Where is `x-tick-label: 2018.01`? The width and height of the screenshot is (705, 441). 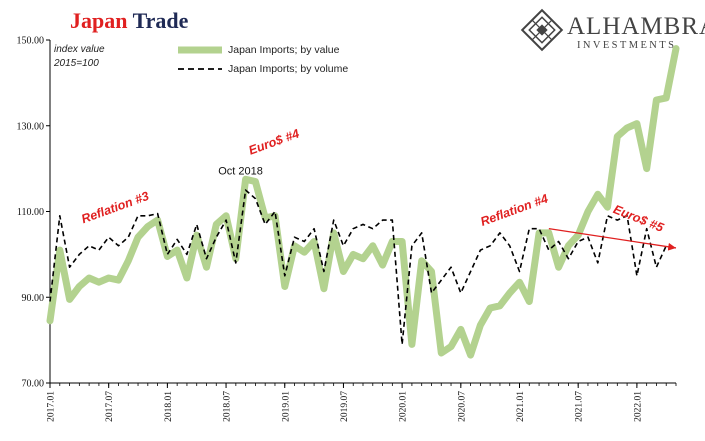 x-tick-label: 2018.01 is located at coordinates (169, 406).